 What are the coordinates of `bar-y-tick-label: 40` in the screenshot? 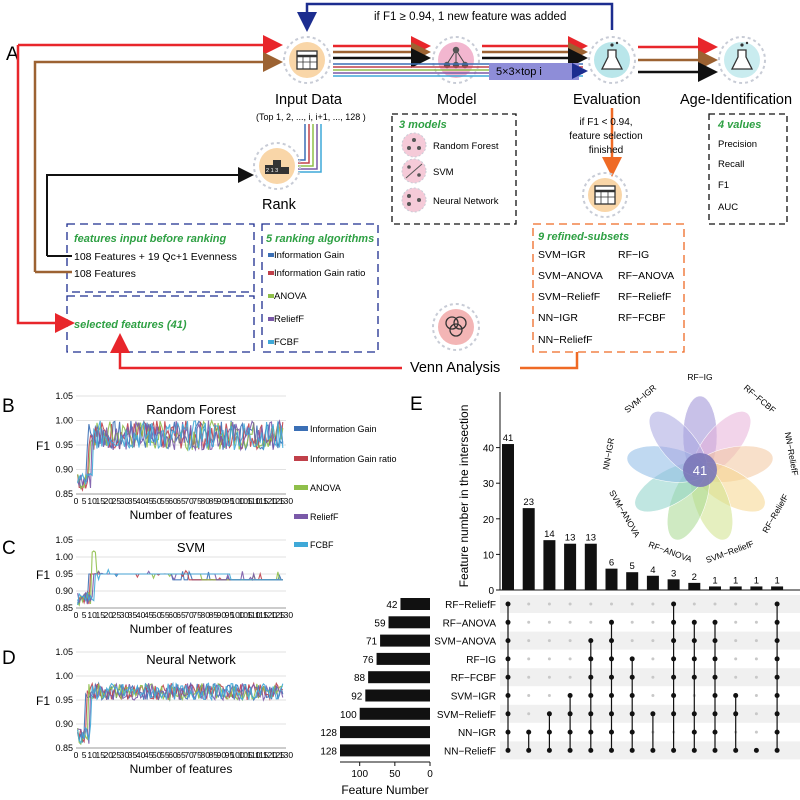 It's located at (489, 449).